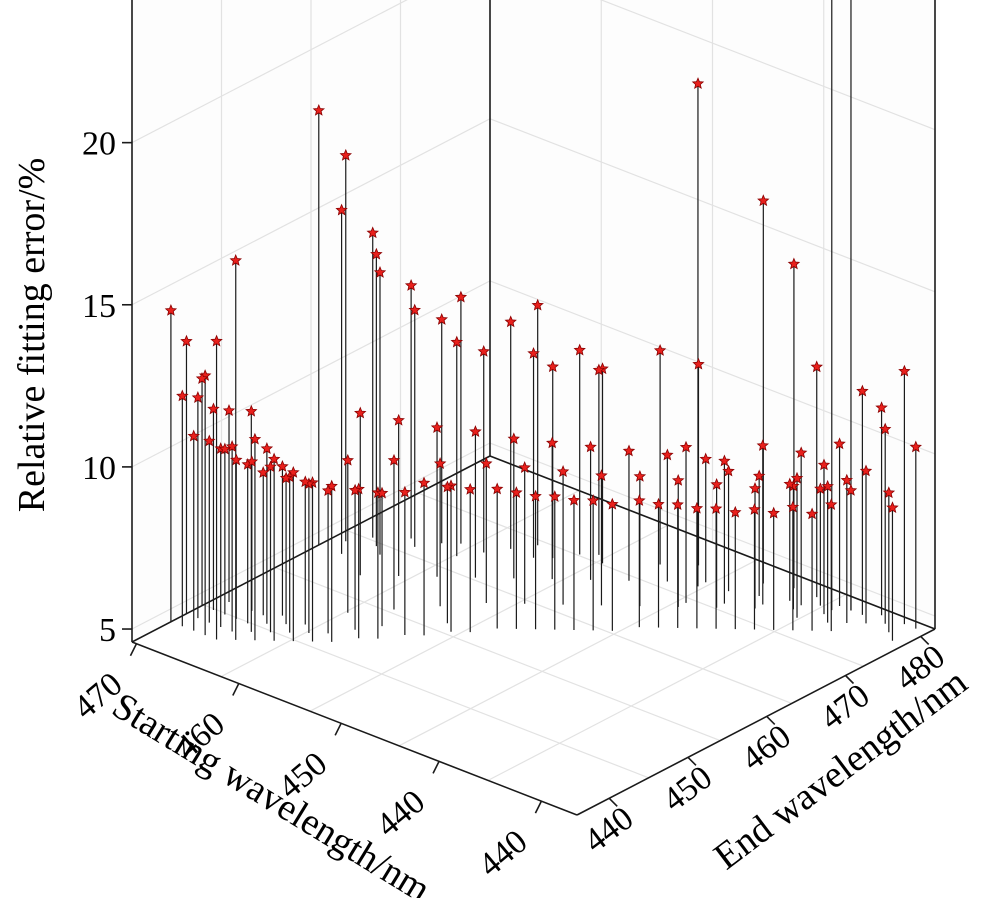 This screenshot has height=903, width=1000. What do you see at coordinates (99, 144) in the screenshot?
I see `z-tick-label: 20` at bounding box center [99, 144].